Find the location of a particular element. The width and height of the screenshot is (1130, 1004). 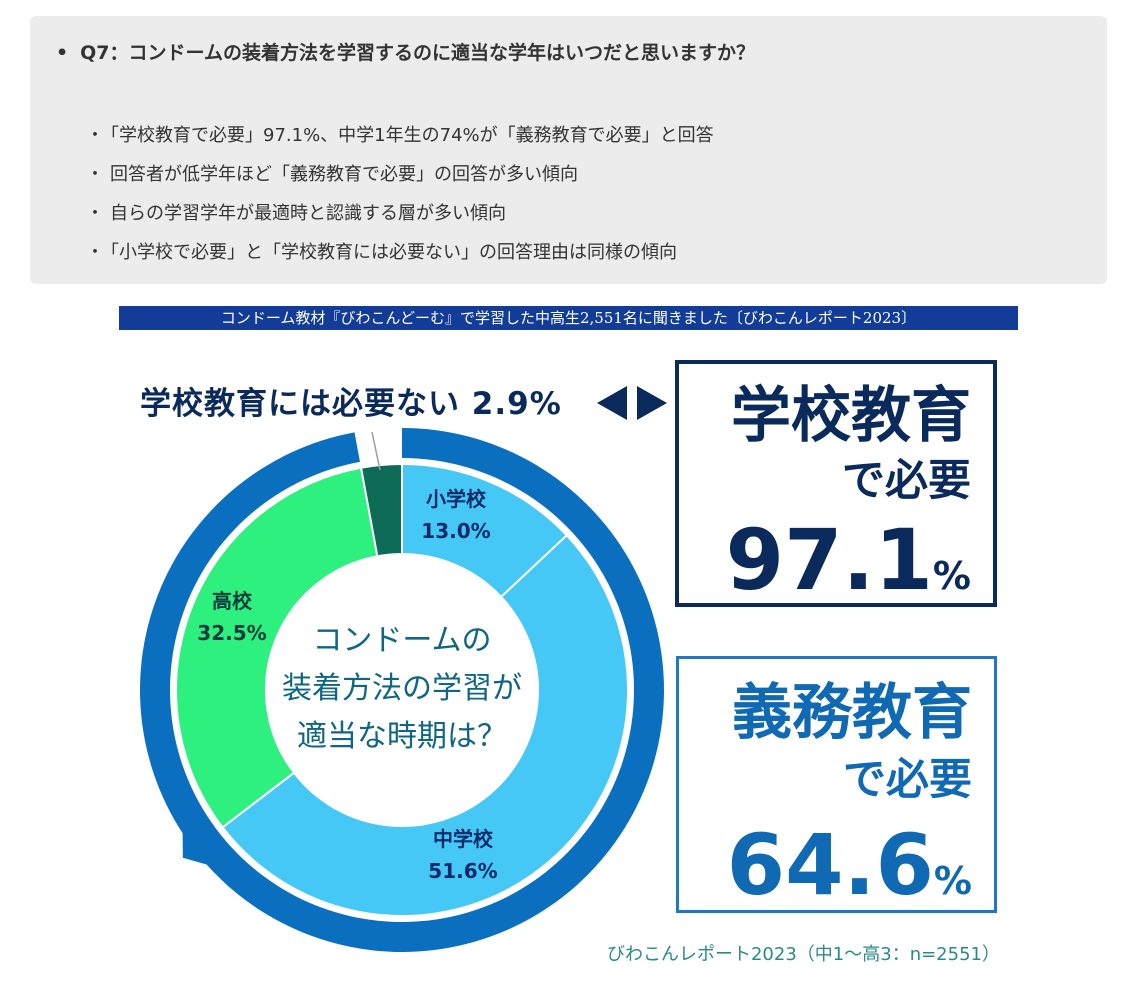

slice-value-label: 13.0% is located at coordinates (455, 531).